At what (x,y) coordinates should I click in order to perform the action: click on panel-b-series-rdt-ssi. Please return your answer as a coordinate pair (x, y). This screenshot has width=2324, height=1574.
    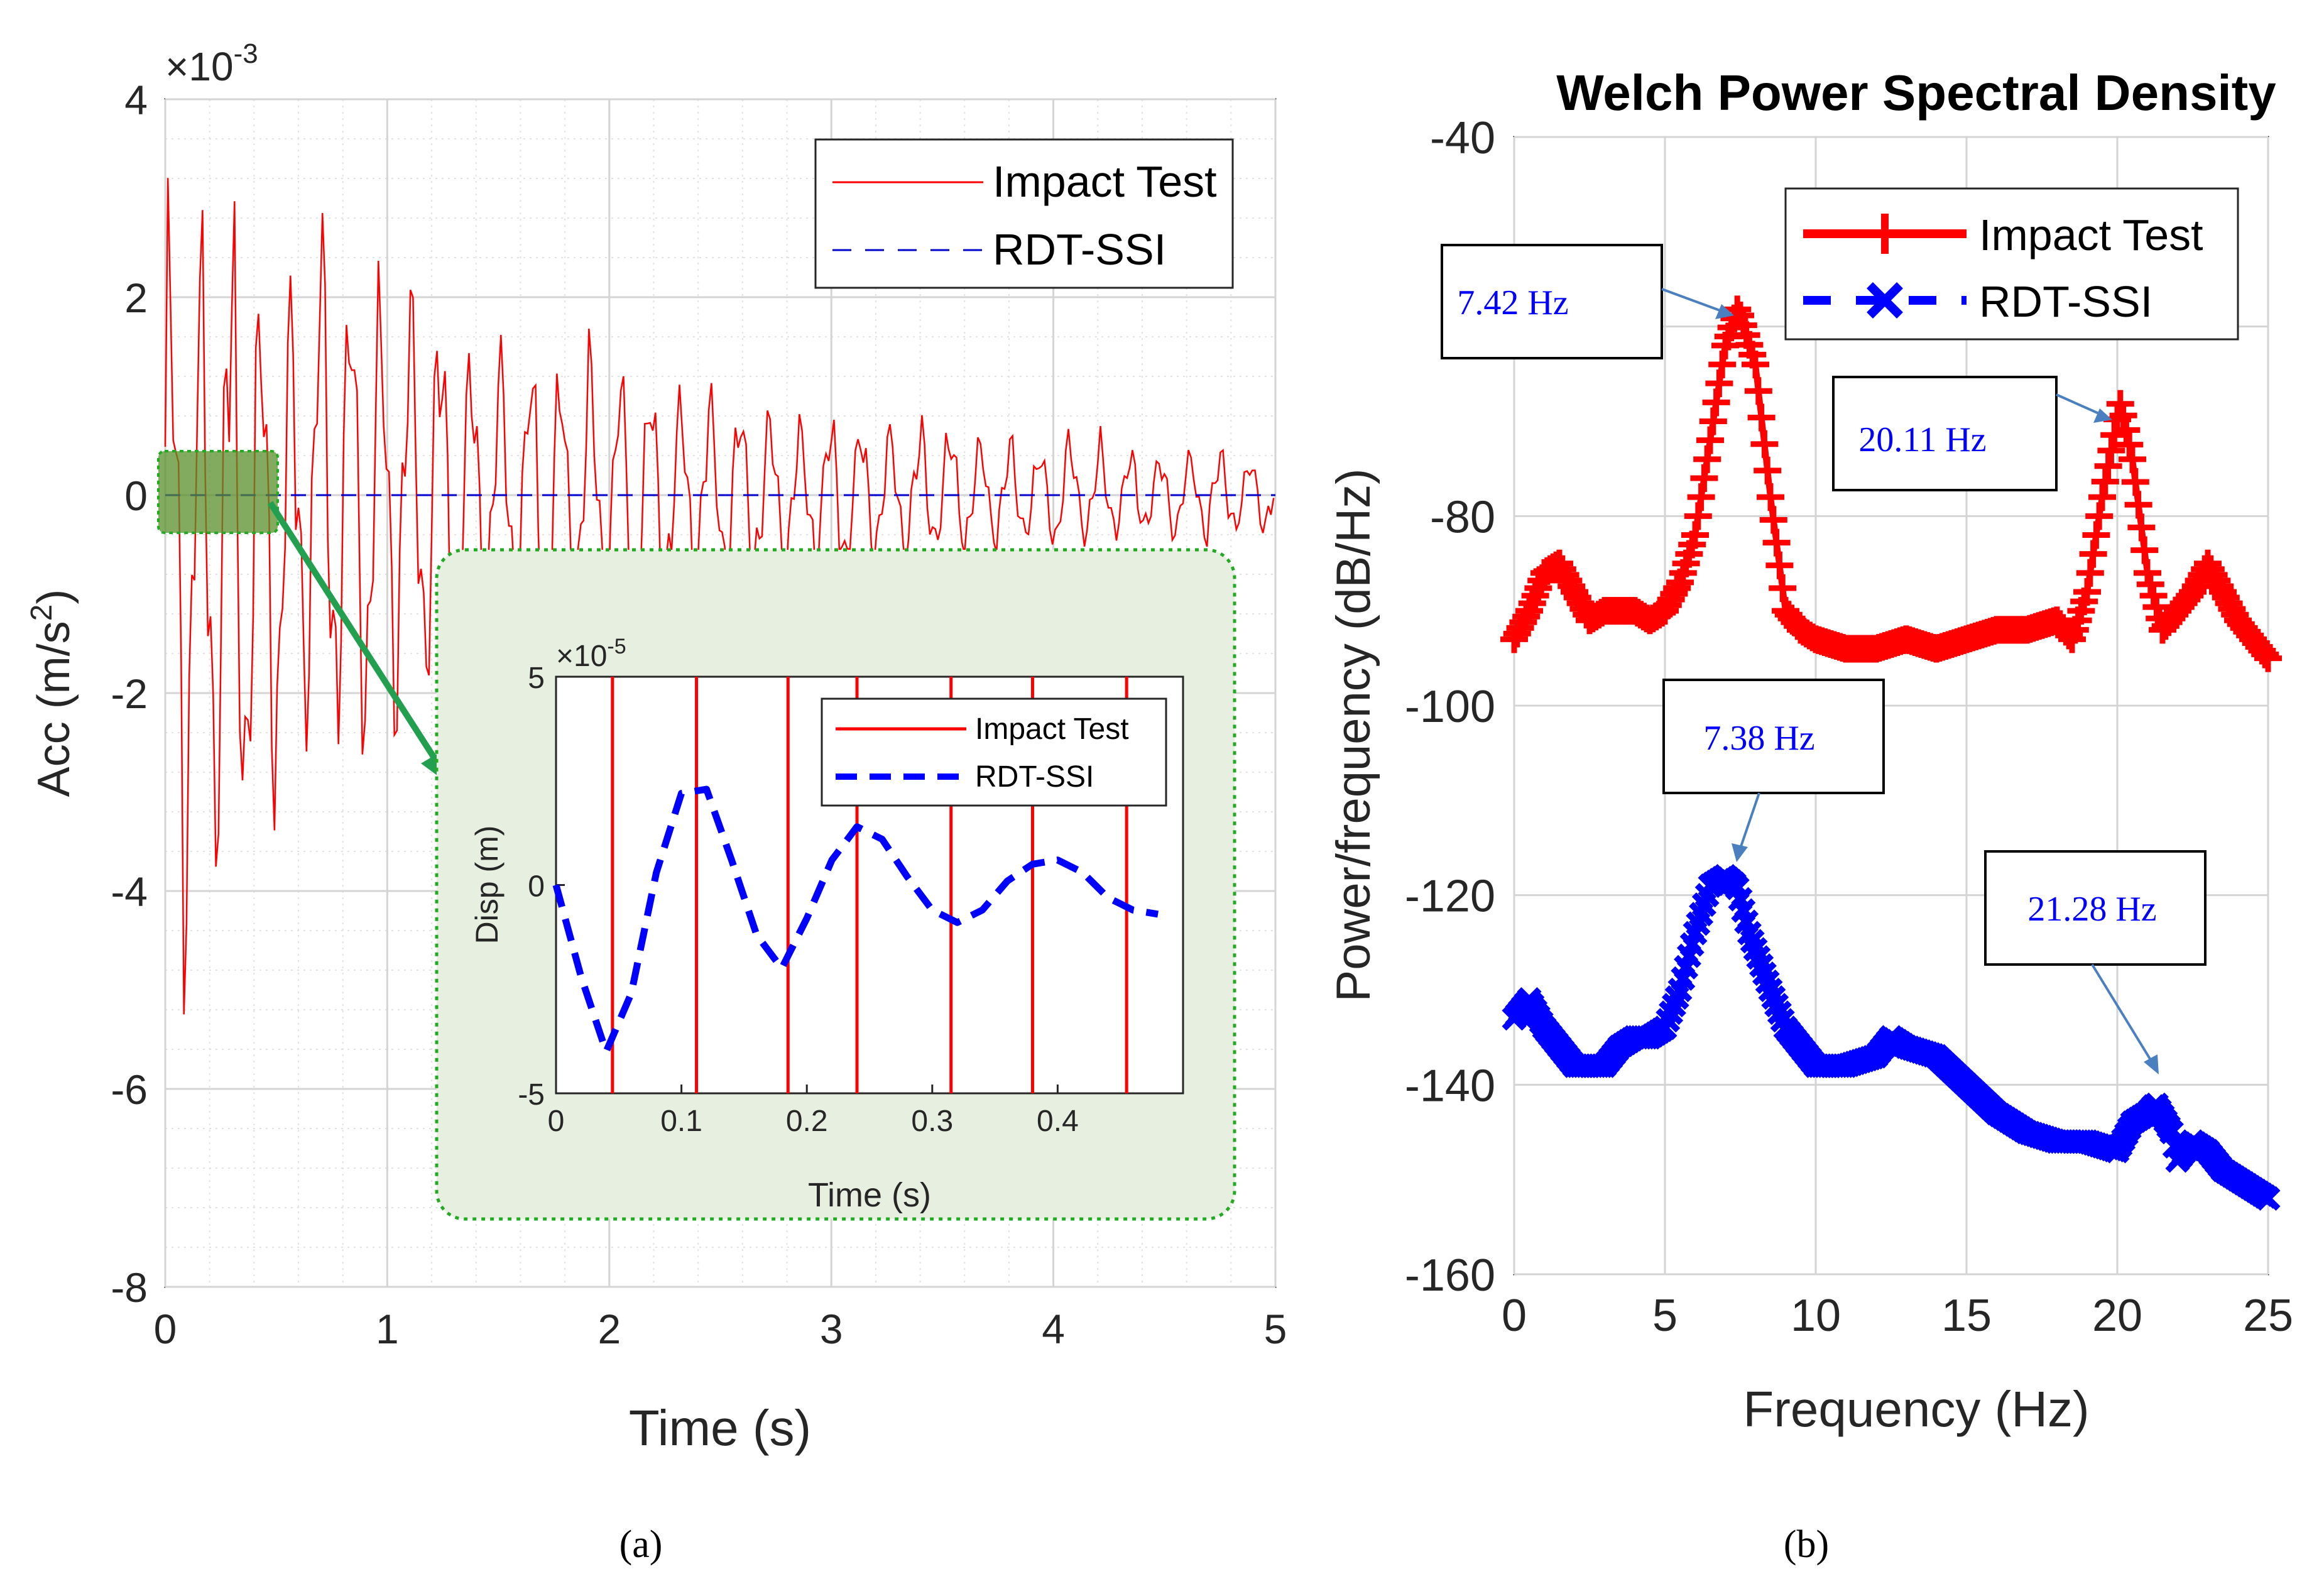
    Looking at the image, I should click on (1891, 1037).